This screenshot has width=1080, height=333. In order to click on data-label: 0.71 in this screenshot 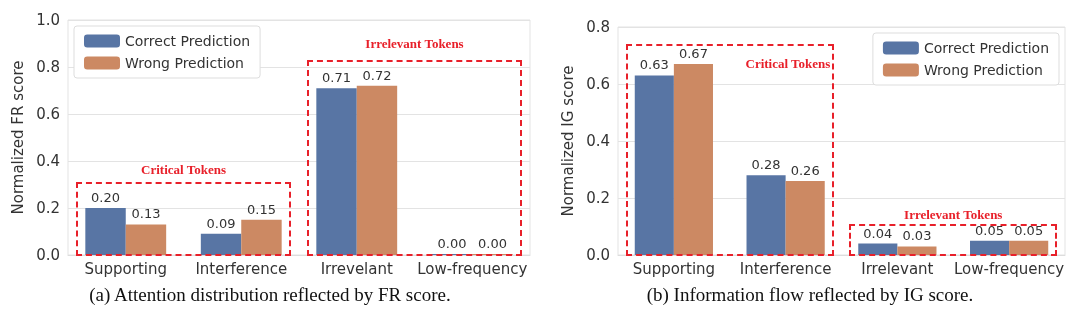, I will do `click(337, 78)`.